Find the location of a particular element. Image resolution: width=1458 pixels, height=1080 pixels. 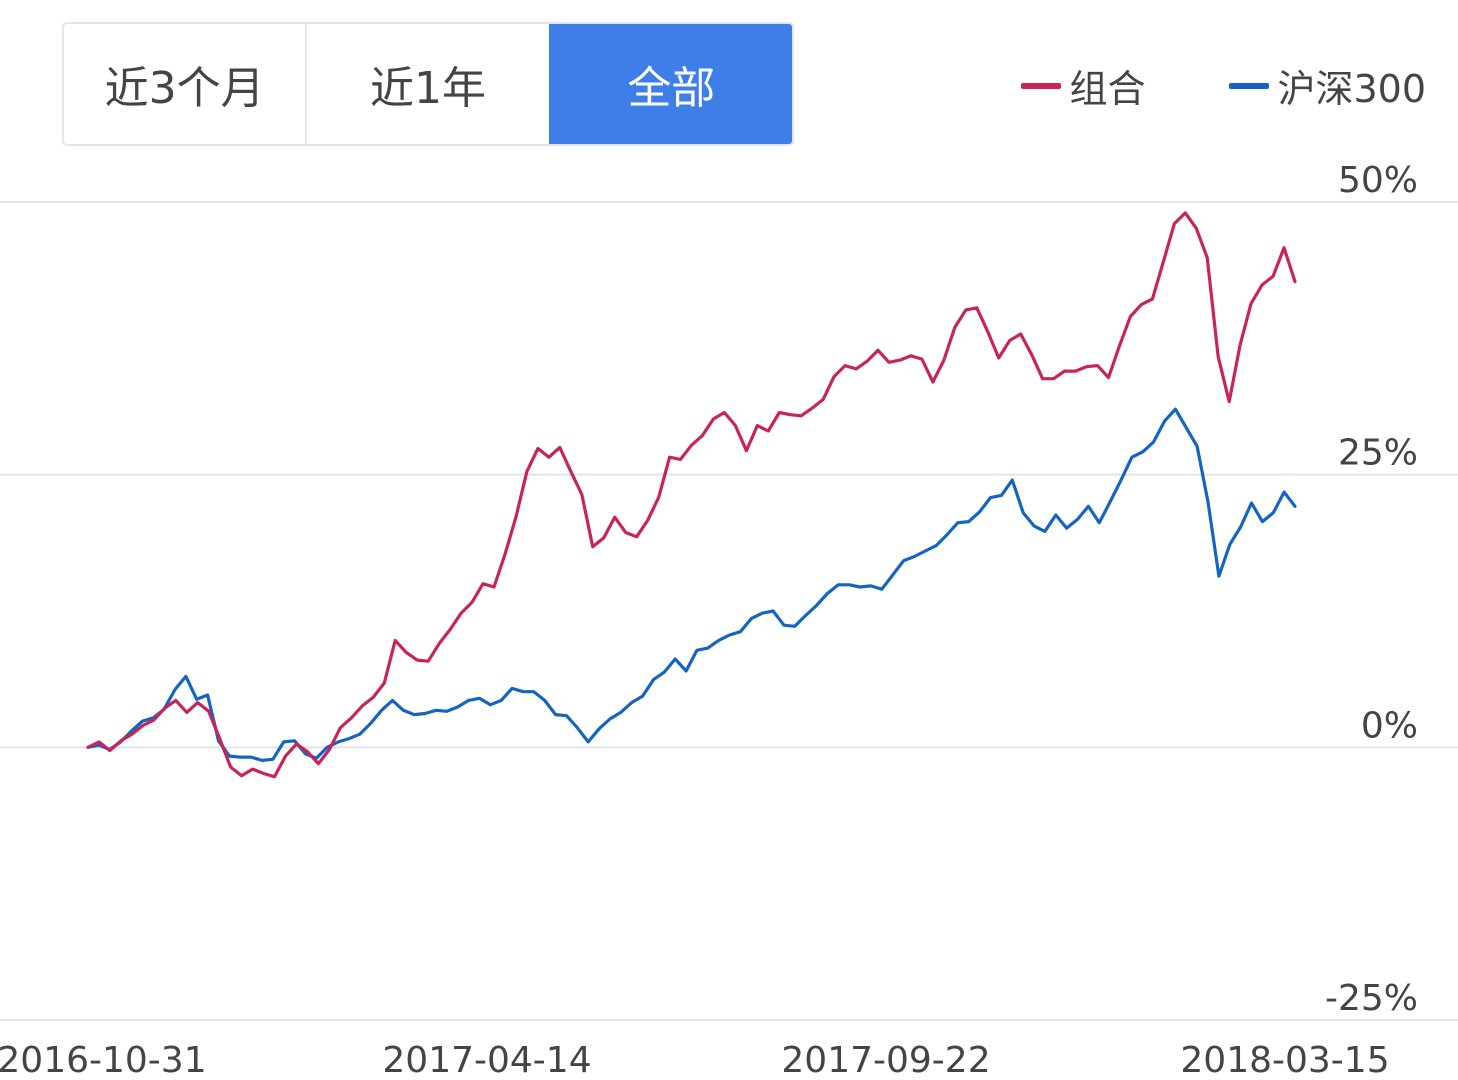

legend-item-portfolio: 组合 is located at coordinates (1083, 85).